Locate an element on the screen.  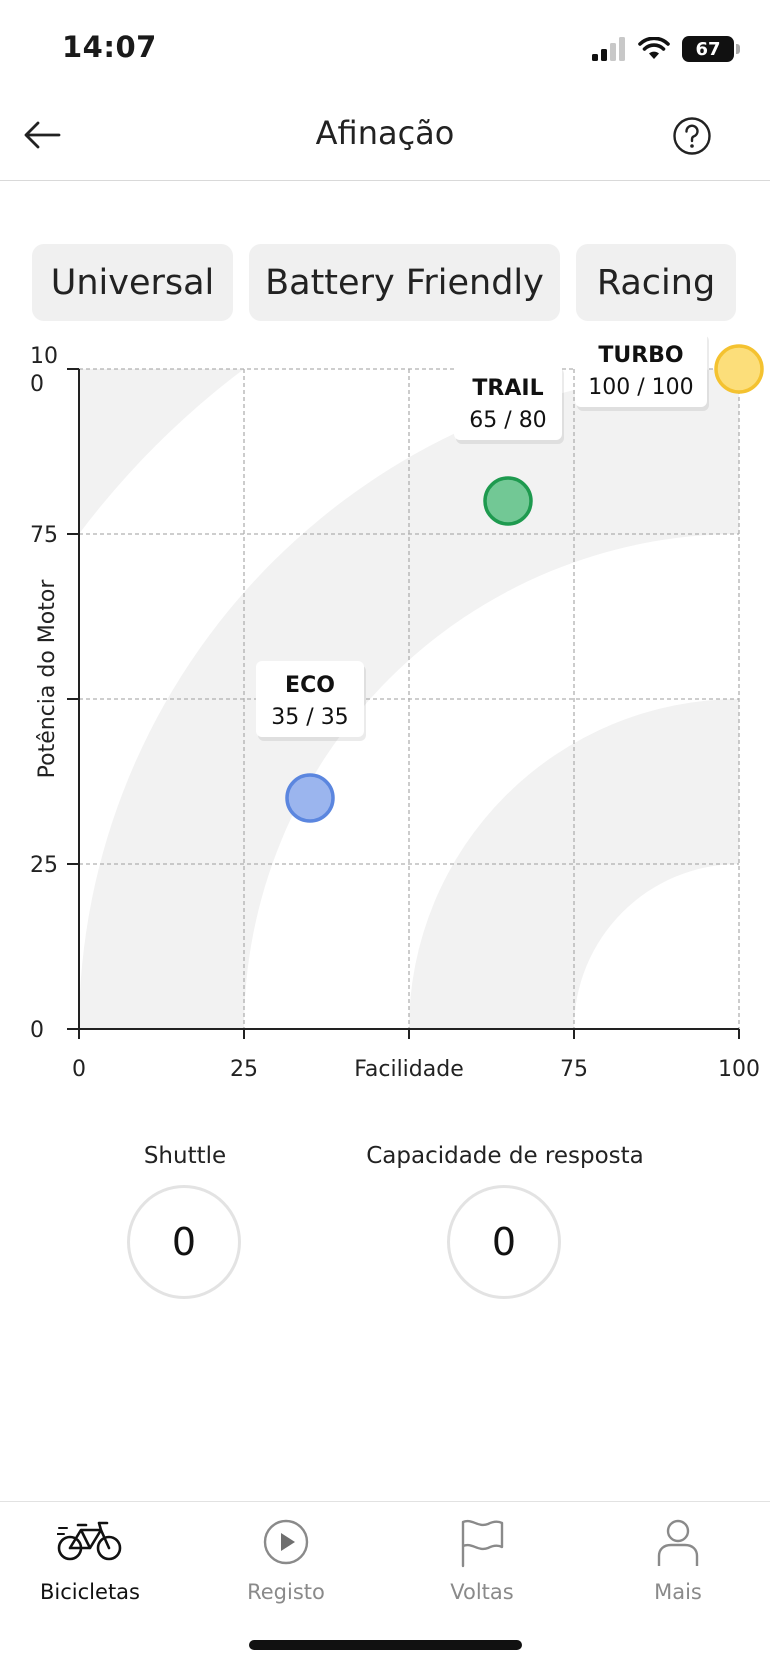
callout-title: TURBO is located at coordinates (640, 355).